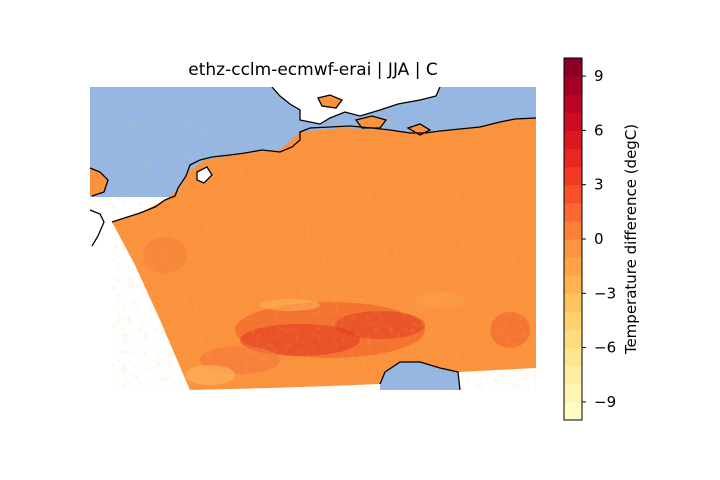  What do you see at coordinates (204, 175) in the screenshot?
I see `ijsselmeer` at bounding box center [204, 175].